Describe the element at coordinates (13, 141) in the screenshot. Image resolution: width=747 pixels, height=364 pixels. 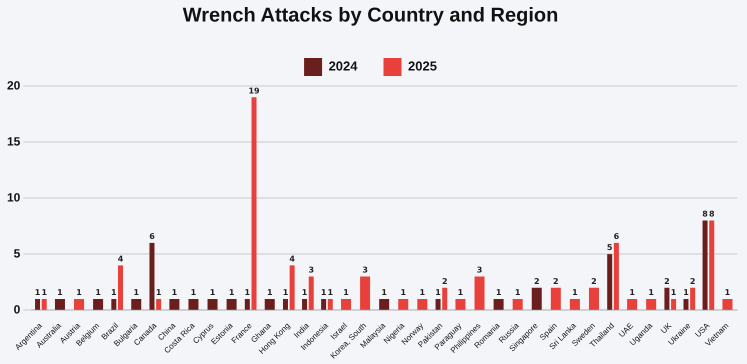
I see `y-tick-label: 15` at that location.